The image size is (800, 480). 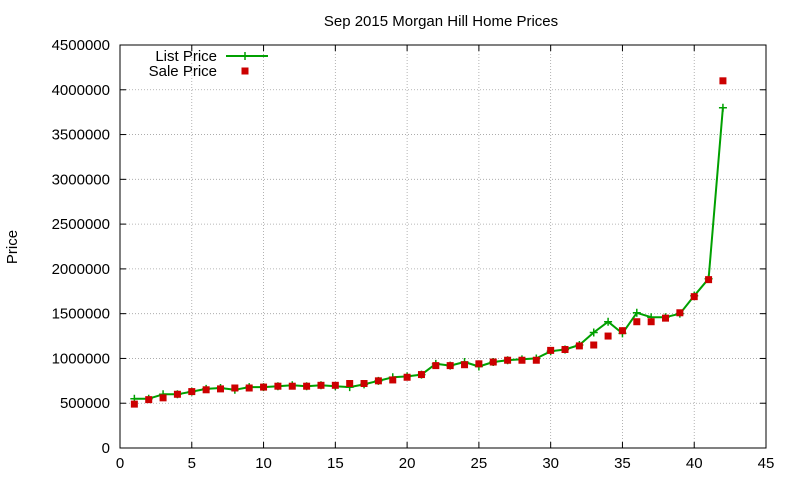 I want to click on x-tick-label: 30, so click(x=550, y=463).